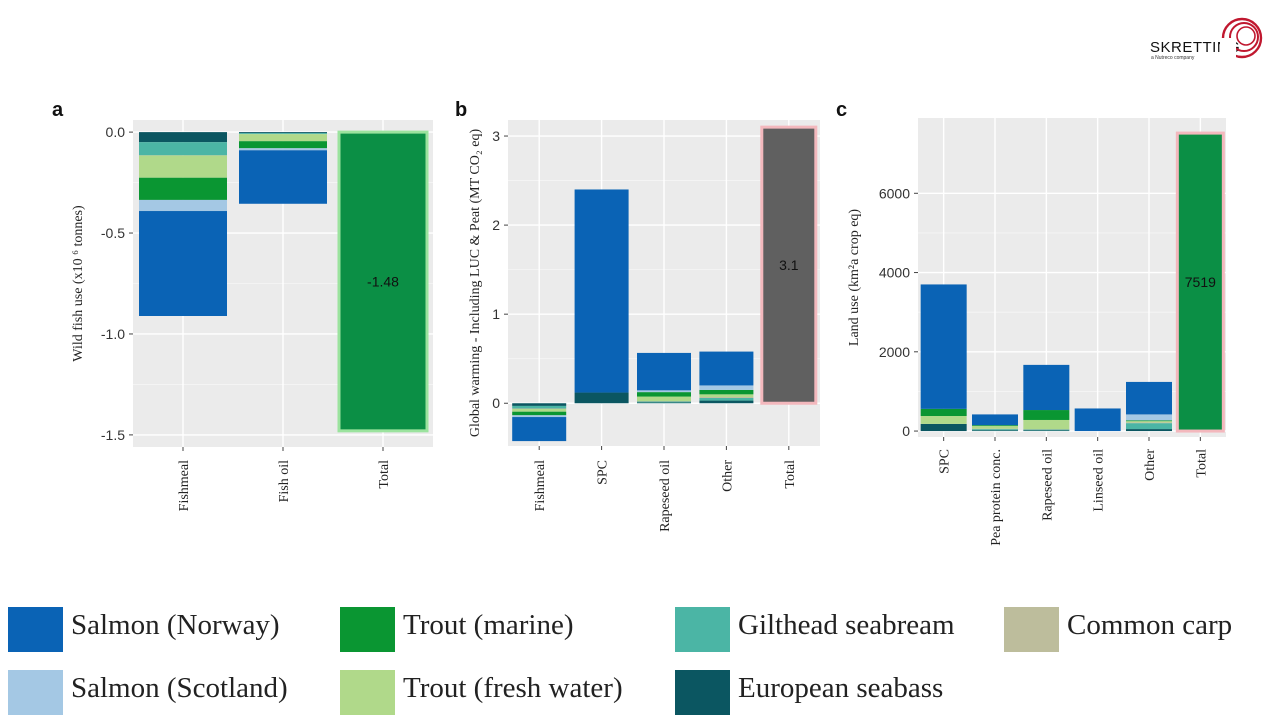  What do you see at coordinates (1072, 277) in the screenshot?
I see `plot-background` at bounding box center [1072, 277].